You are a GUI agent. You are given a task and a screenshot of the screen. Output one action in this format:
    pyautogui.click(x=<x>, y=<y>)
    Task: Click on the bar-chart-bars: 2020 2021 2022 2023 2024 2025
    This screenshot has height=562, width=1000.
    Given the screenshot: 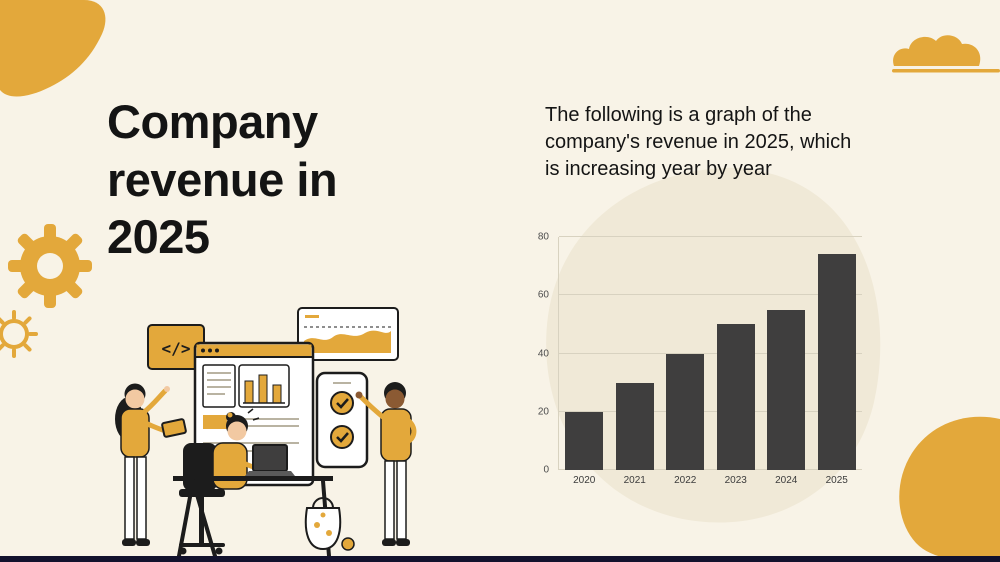 What is the action you would take?
    pyautogui.click(x=711, y=361)
    